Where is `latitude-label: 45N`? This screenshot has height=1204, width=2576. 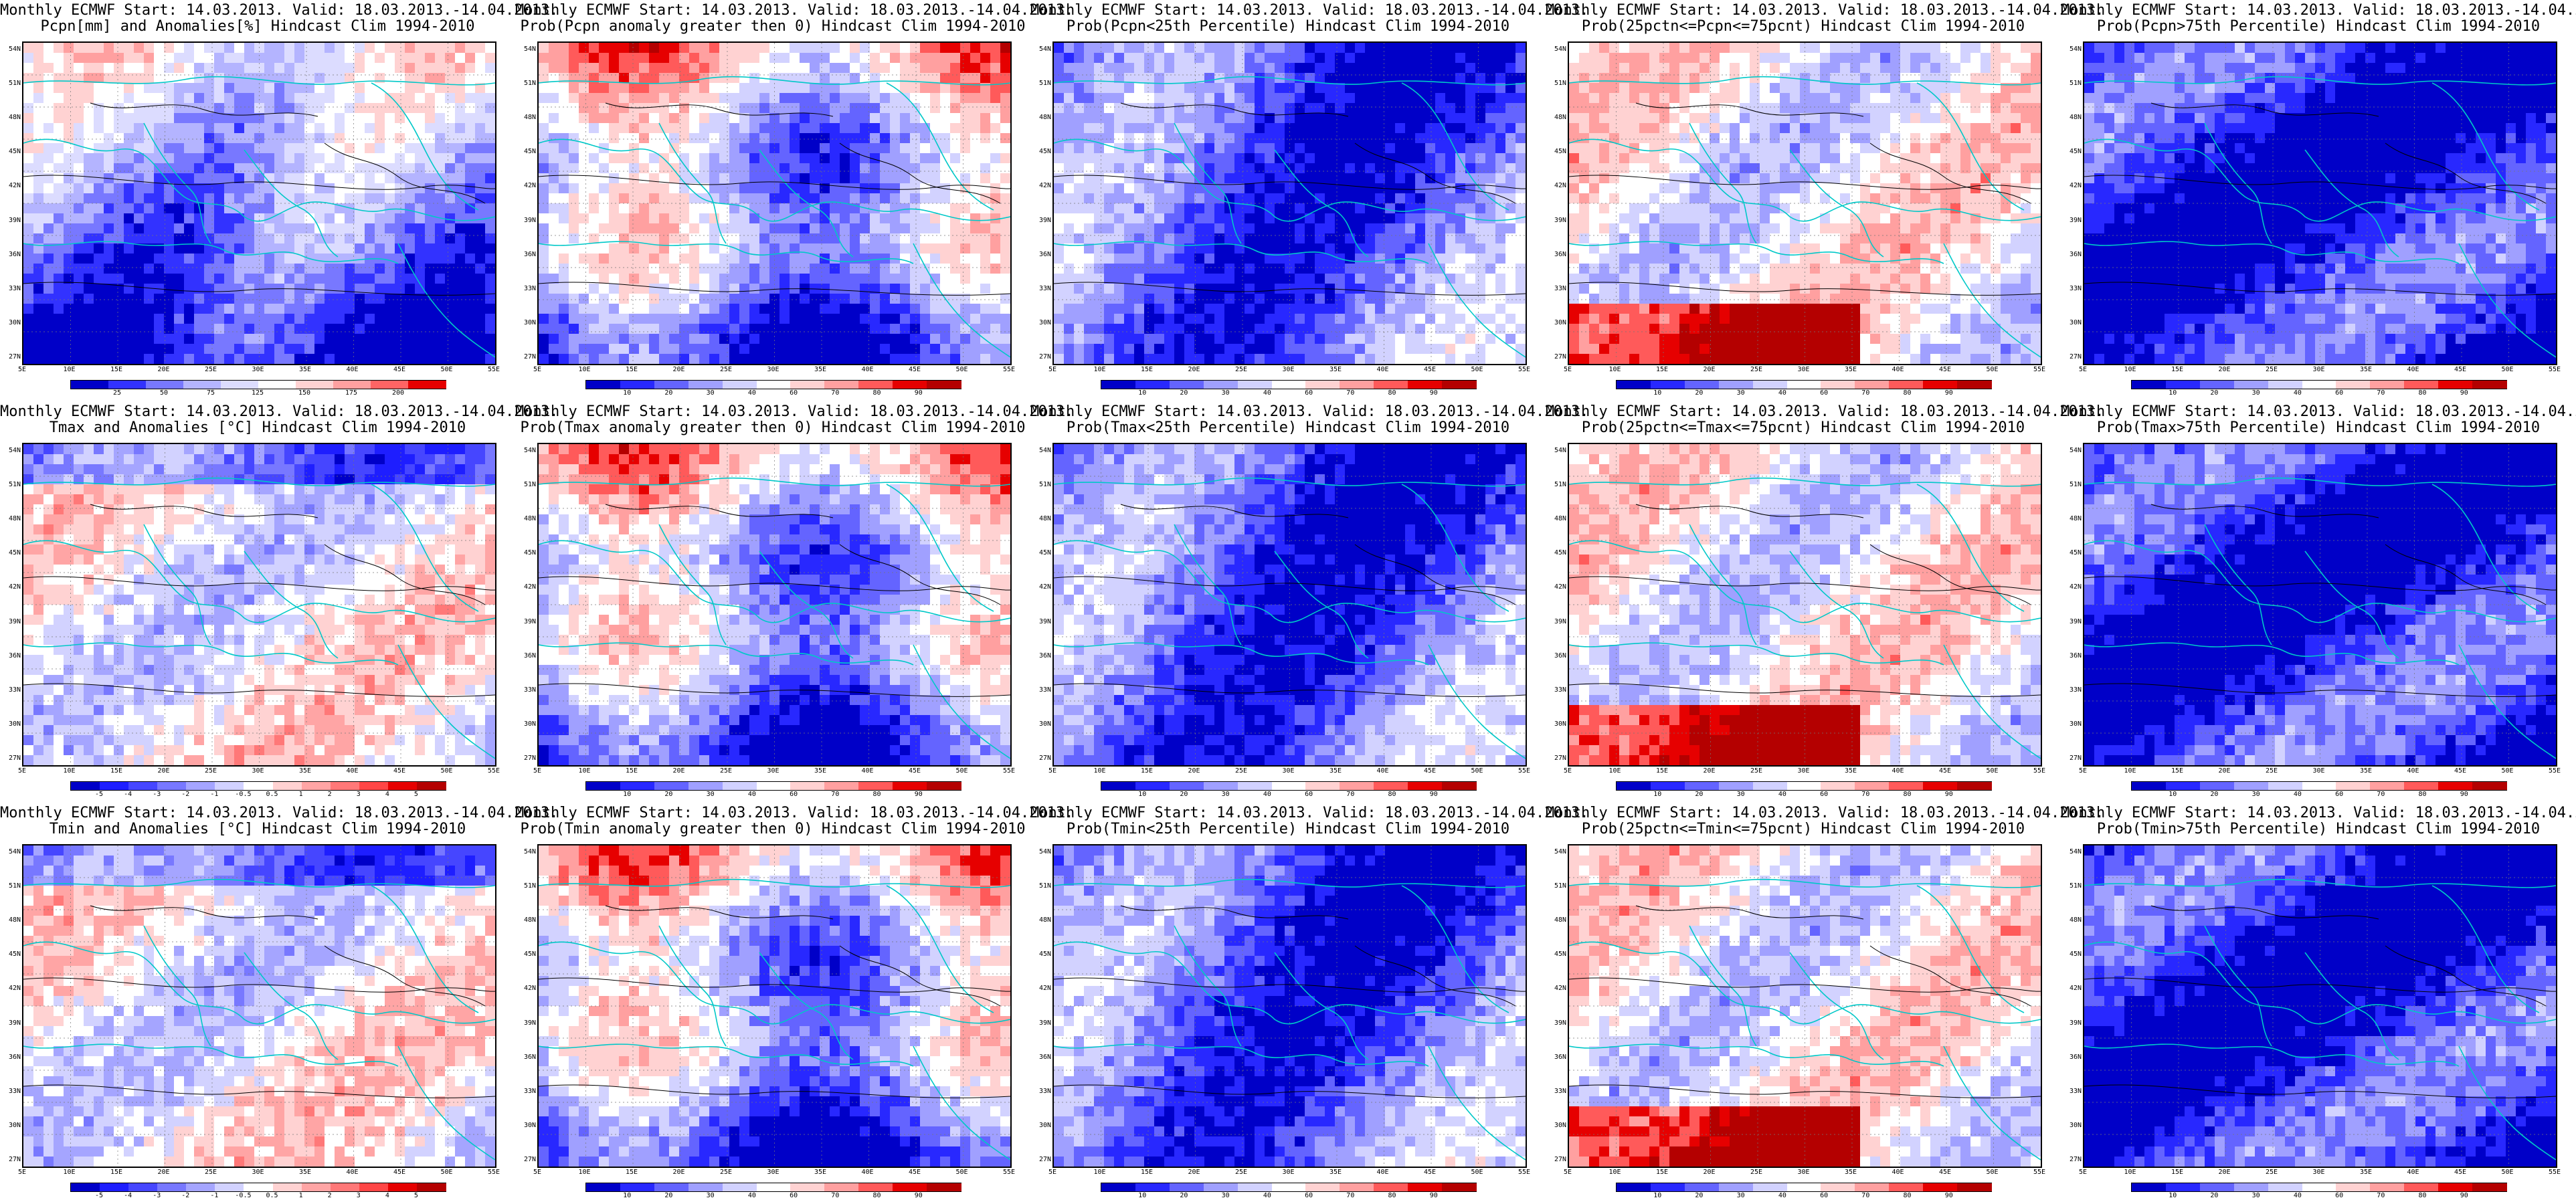
latitude-label: 45N is located at coordinates (1041, 151).